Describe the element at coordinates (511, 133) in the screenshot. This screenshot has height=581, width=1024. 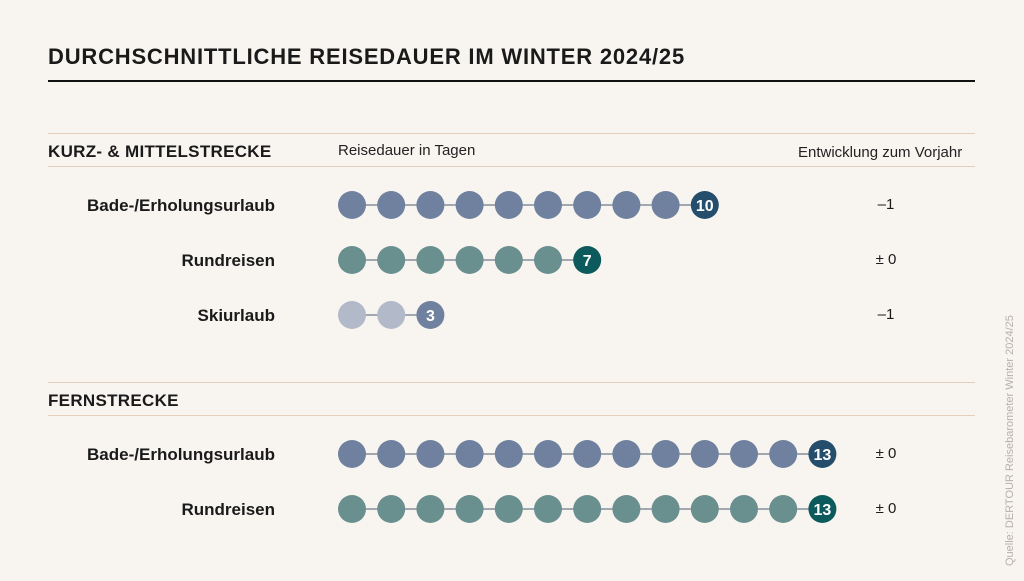
I see `section-top-divider` at that location.